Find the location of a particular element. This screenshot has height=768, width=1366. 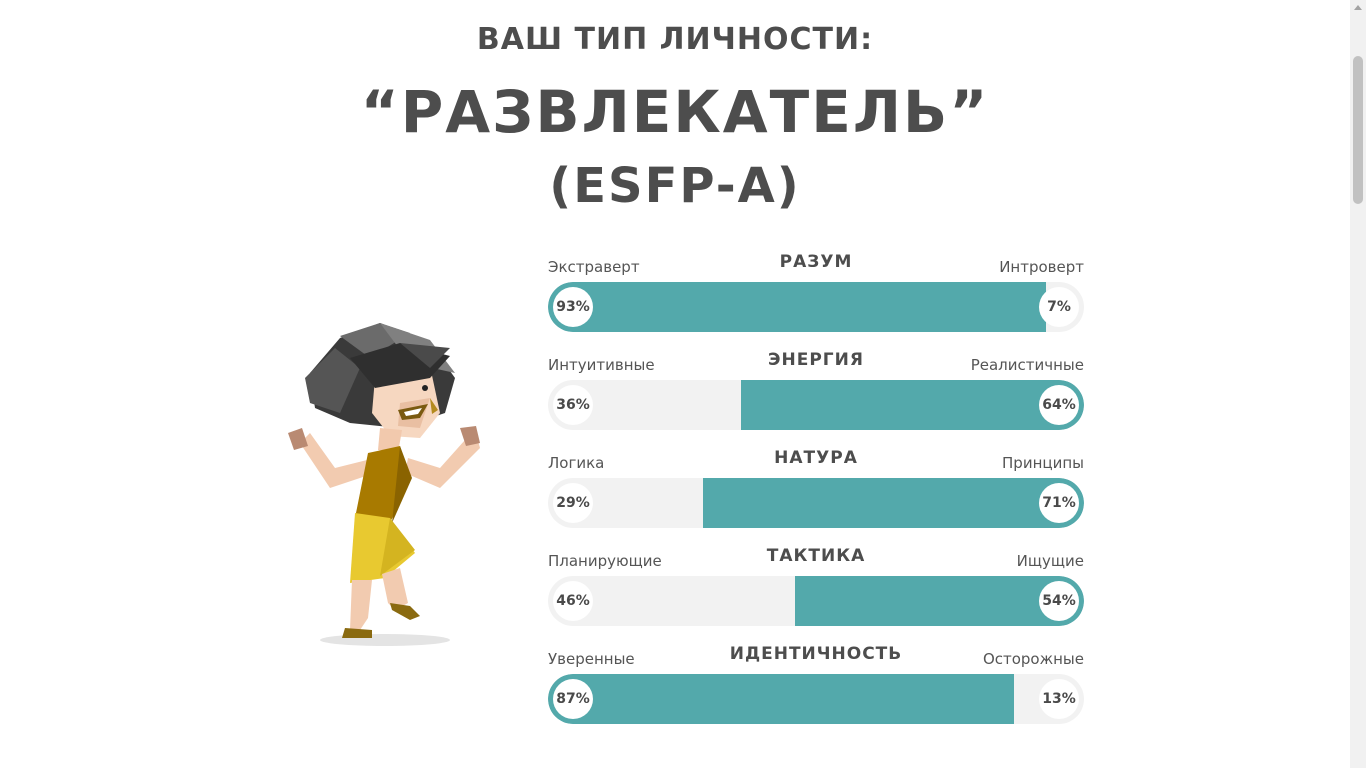

trait-right-percent: 13% is located at coordinates (1059, 699).